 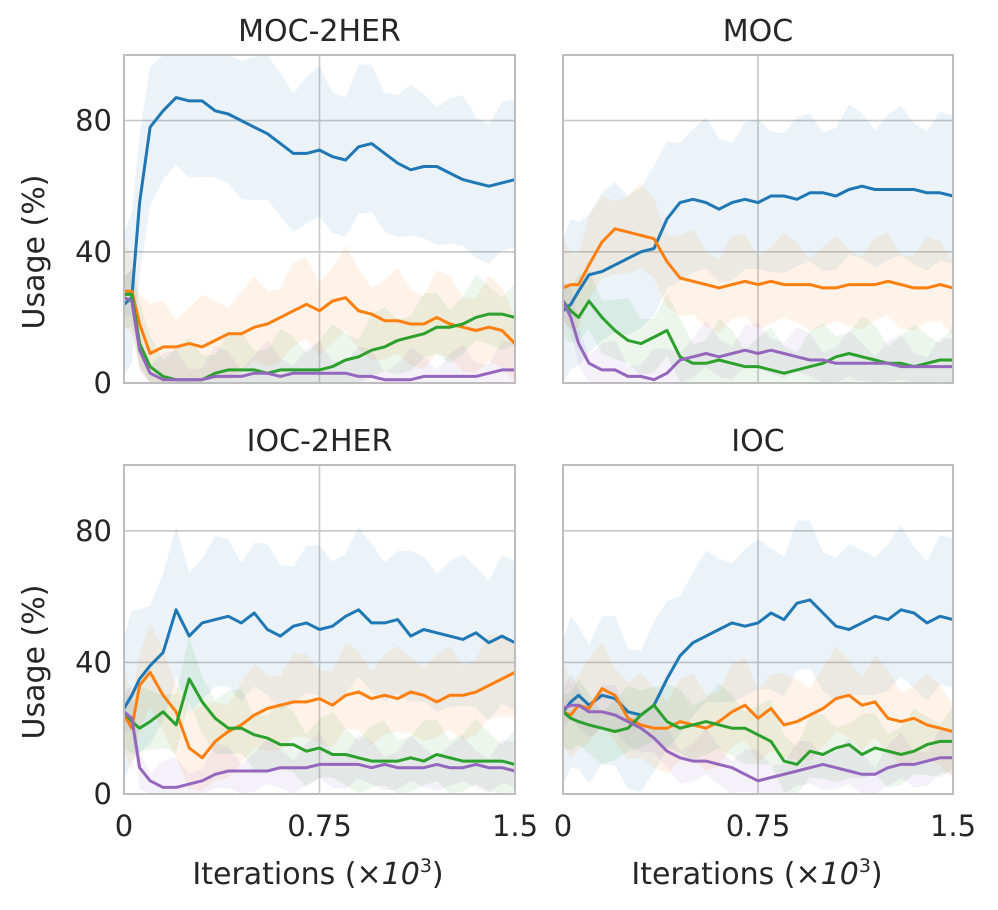 I want to click on x-axis-label-left: Iterations (×103), so click(x=317, y=873).